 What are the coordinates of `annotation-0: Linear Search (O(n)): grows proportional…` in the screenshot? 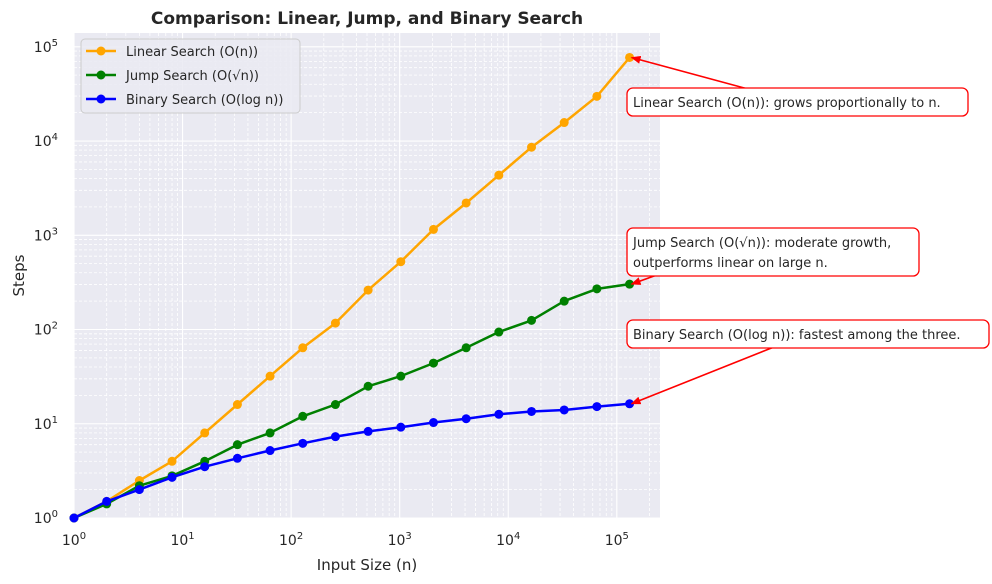 It's located at (797, 86).